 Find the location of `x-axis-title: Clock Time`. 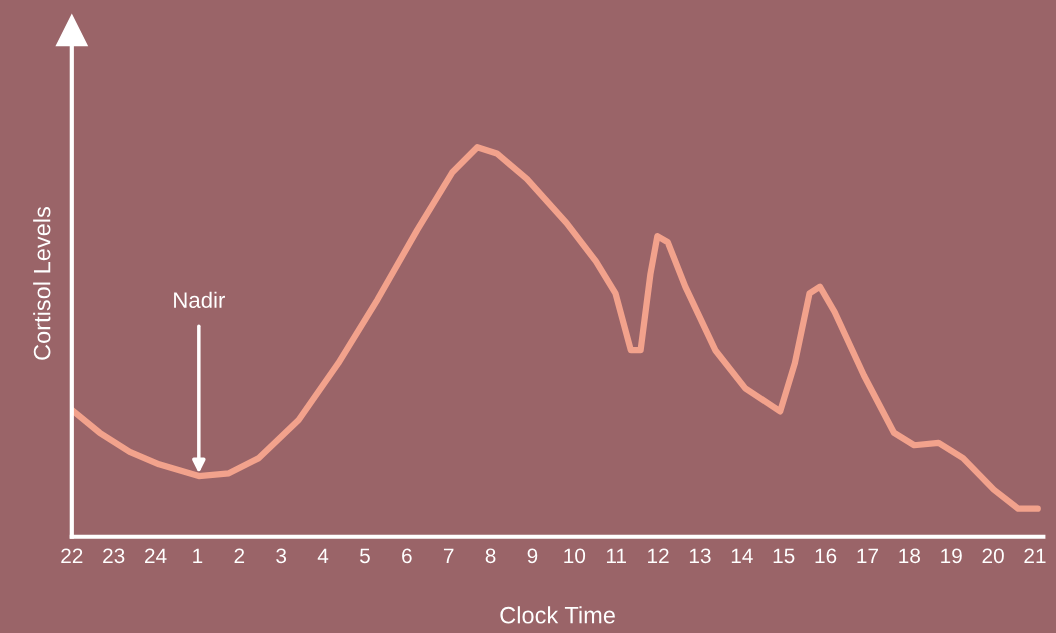

x-axis-title: Clock Time is located at coordinates (557, 615).